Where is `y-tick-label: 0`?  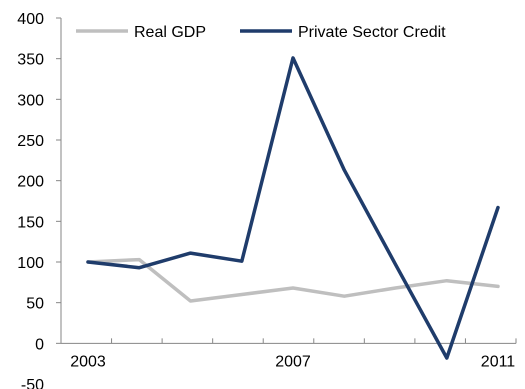
y-tick-label: 0 is located at coordinates (39, 344).